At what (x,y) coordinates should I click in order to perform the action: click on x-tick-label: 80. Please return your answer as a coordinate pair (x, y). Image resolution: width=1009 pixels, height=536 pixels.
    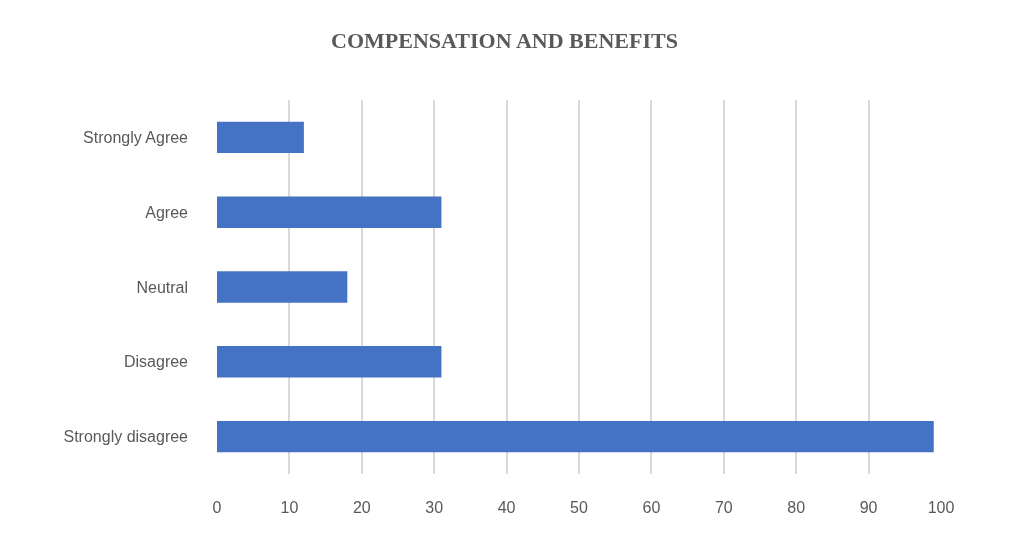
    Looking at the image, I should click on (796, 507).